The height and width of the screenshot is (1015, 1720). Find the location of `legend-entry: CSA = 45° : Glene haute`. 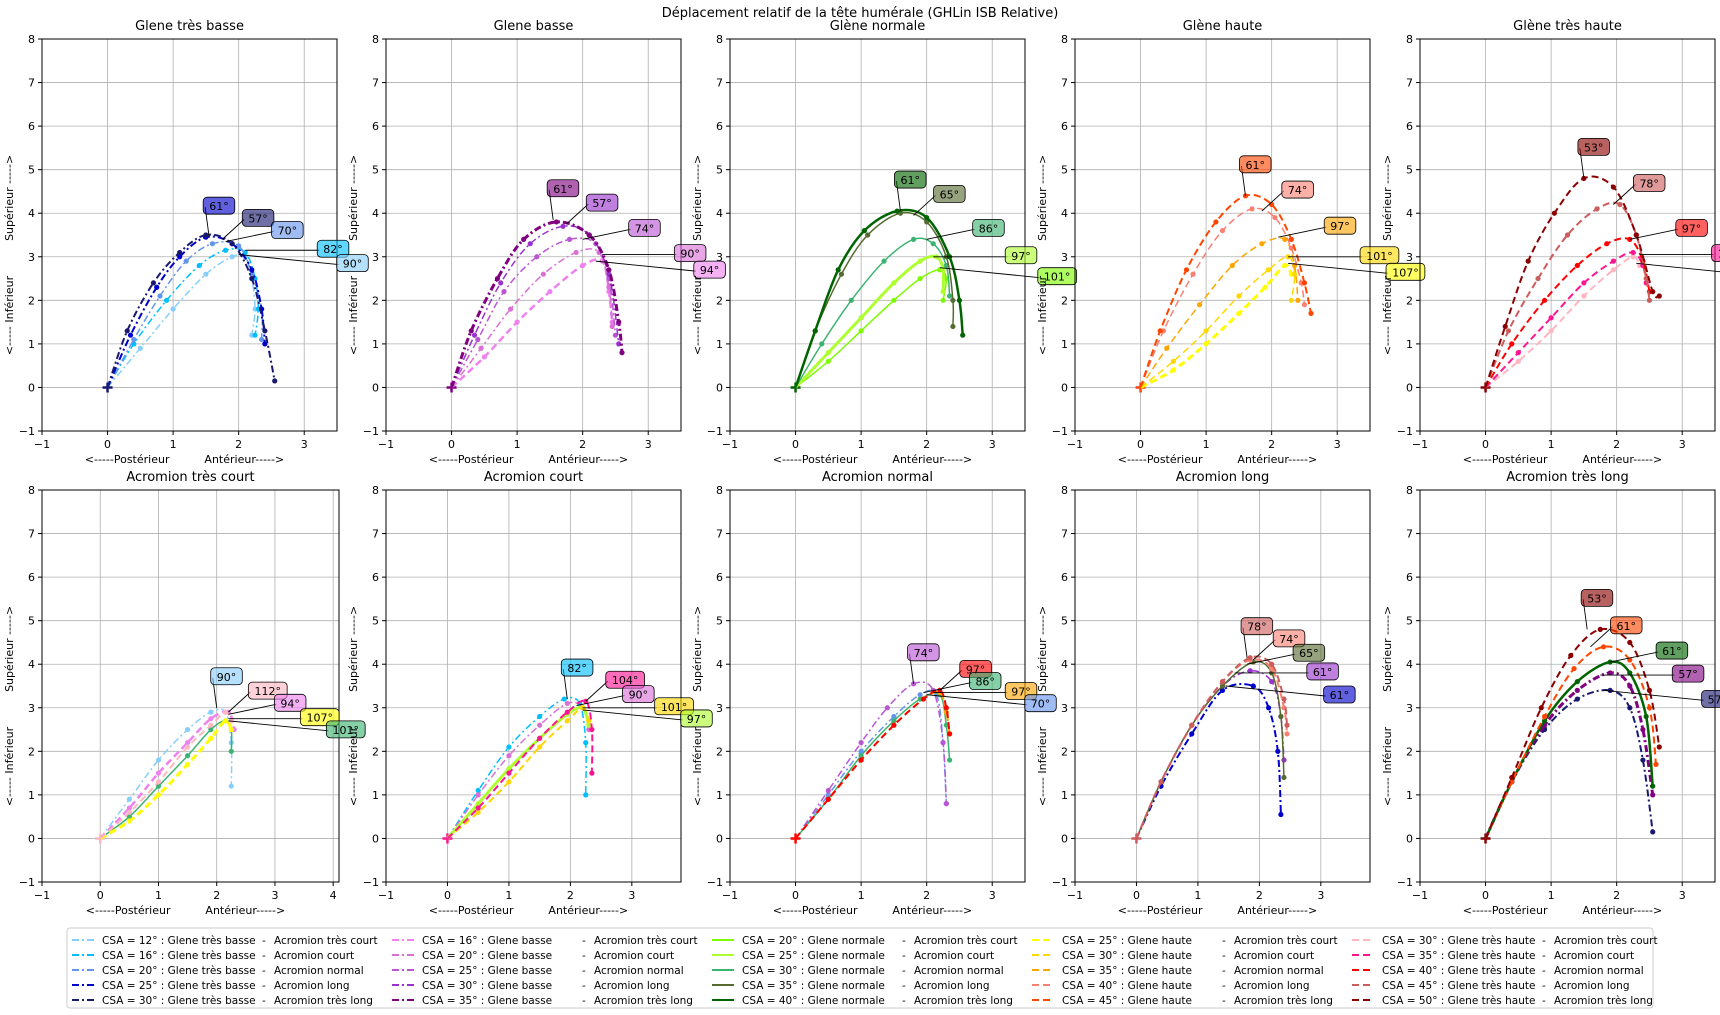

legend-entry: CSA = 45° : Glene haute is located at coordinates (1127, 1001).